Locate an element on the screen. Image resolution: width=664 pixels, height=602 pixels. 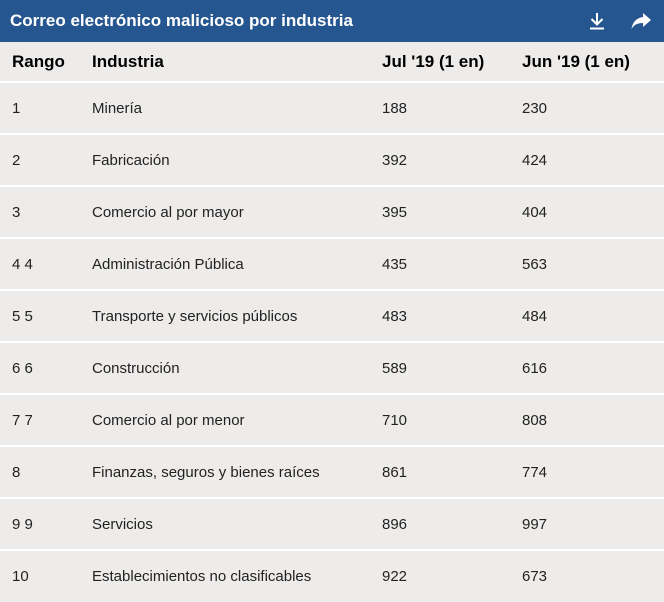
industry-cell: Establecimientos no clasificables is located at coordinates (202, 576).